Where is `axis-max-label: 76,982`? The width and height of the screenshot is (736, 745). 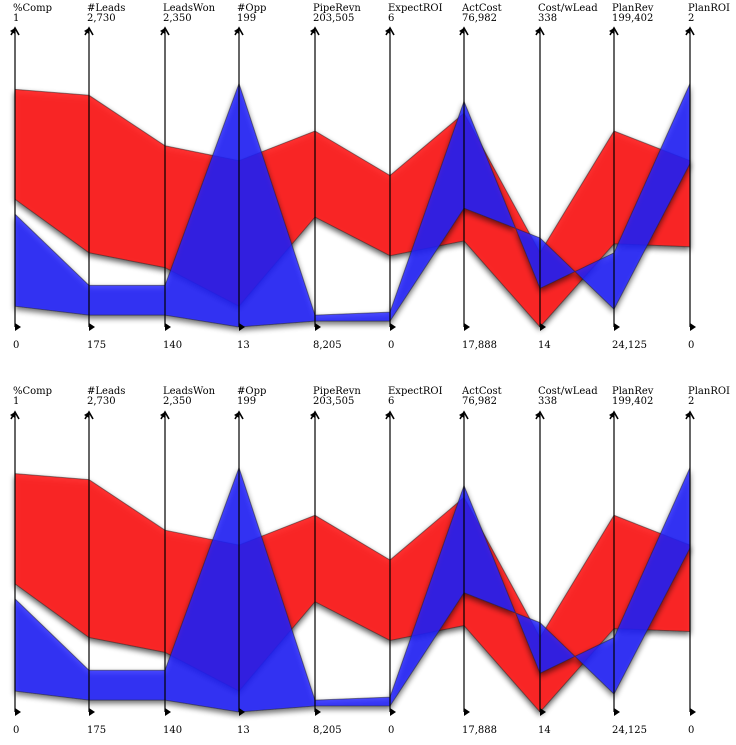 axis-max-label: 76,982 is located at coordinates (479, 18).